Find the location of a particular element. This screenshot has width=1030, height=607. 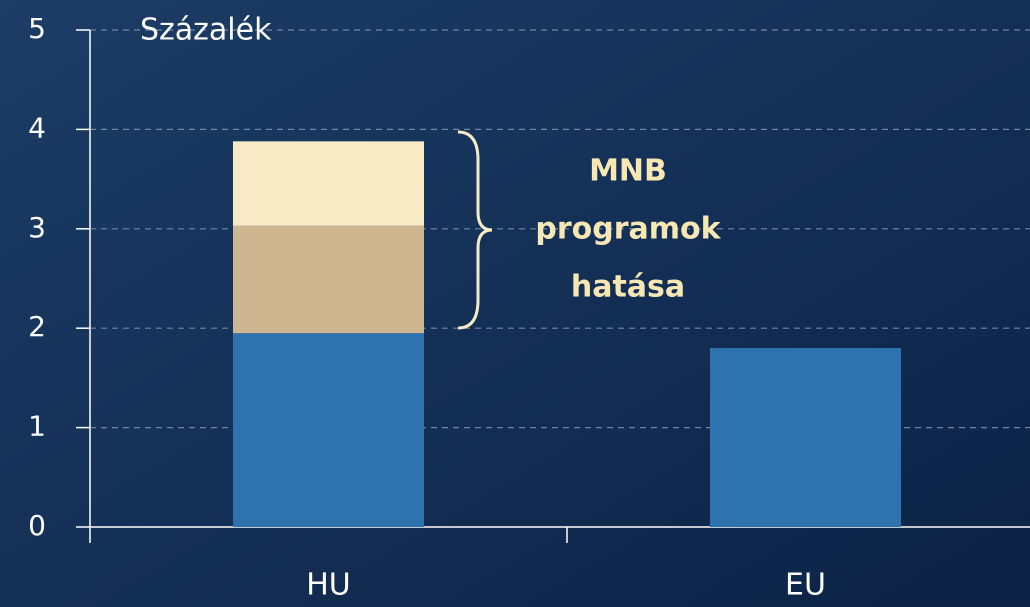

y-tick-label: 4 is located at coordinates (37, 127).